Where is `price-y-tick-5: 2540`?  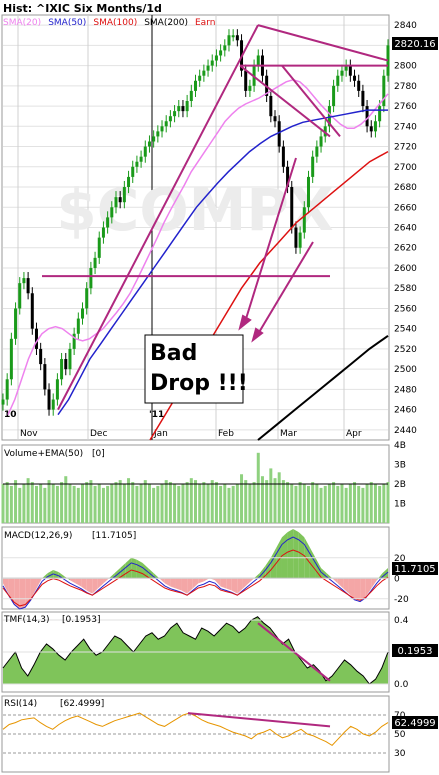 price-y-tick-5: 2540 is located at coordinates (405, 330).